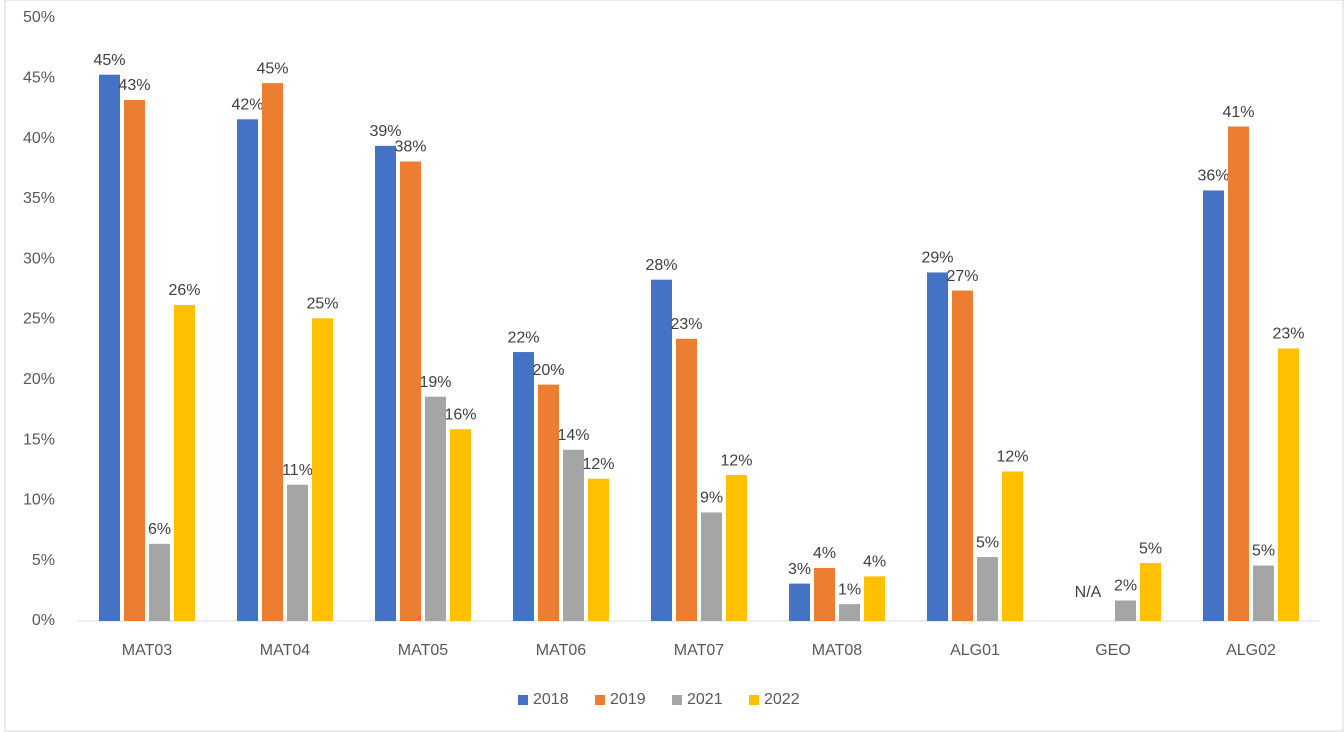 The width and height of the screenshot is (1344, 732). I want to click on data-label: 20%, so click(548, 370).